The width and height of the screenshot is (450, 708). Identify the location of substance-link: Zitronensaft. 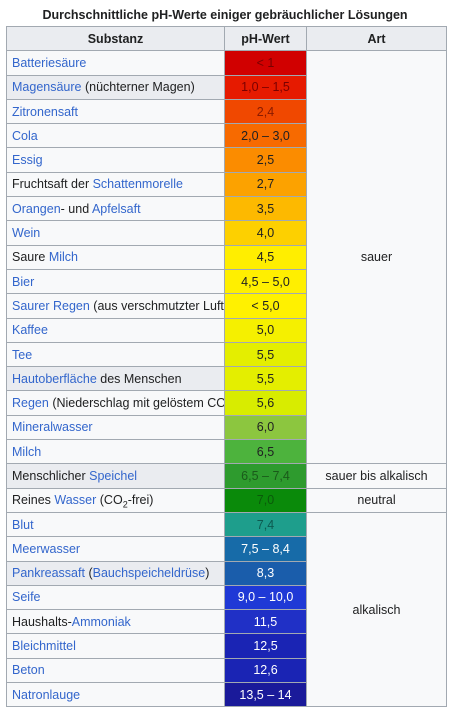
(45, 111).